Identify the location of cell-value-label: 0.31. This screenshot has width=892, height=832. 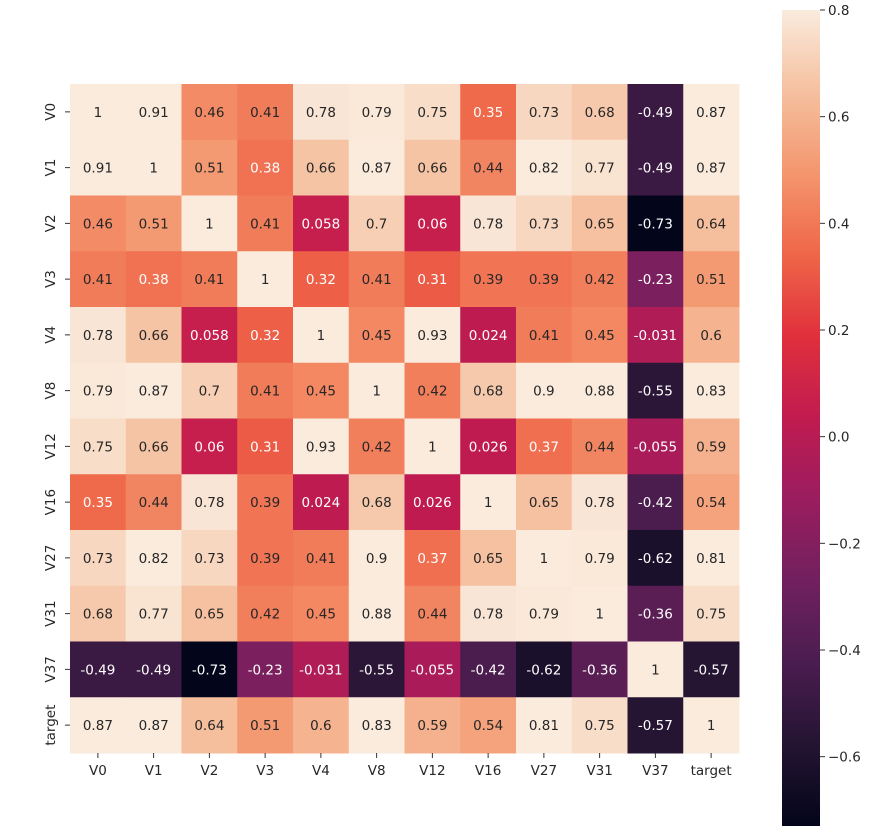
(265, 447).